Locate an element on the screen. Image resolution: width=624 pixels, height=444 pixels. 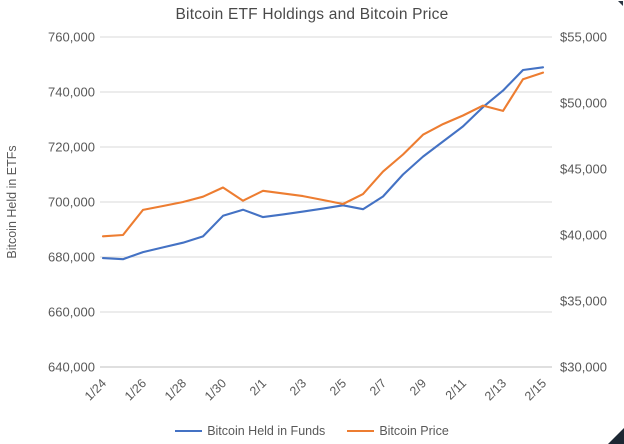
x-axis-tick-label: 1/28 is located at coordinates (175, 389).